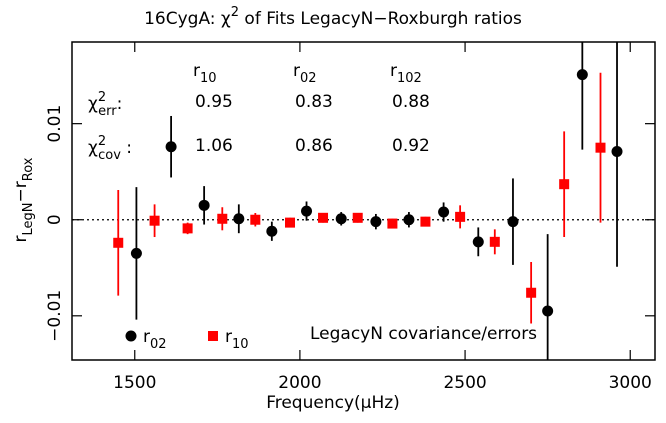 Image resolution: width=666 pixels, height=423 pixels. What do you see at coordinates (630, 383) in the screenshot?
I see `x-tick-label: 3000` at bounding box center [630, 383].